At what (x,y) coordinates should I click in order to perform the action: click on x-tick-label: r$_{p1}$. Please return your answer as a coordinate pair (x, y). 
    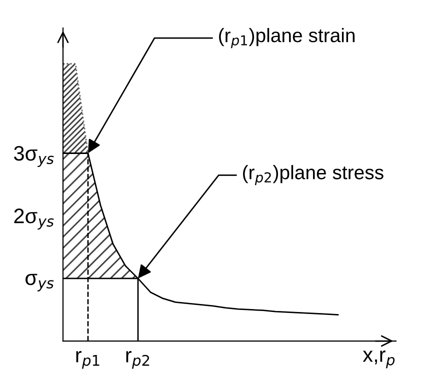
    Looking at the image, I should click on (88, 360).